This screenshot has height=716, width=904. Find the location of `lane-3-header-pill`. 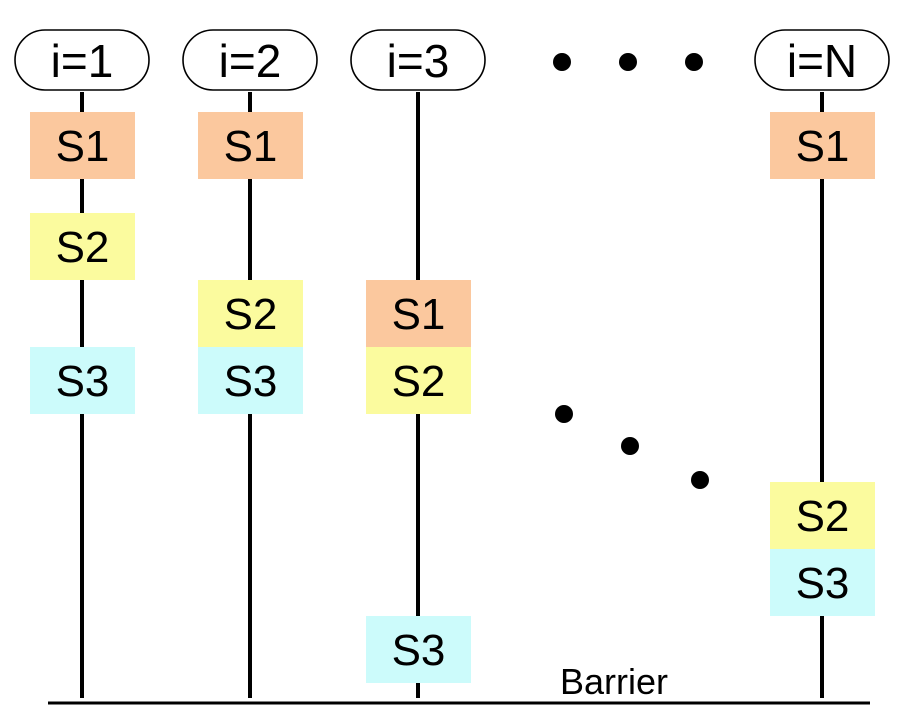

lane-3-header-pill is located at coordinates (418, 60).